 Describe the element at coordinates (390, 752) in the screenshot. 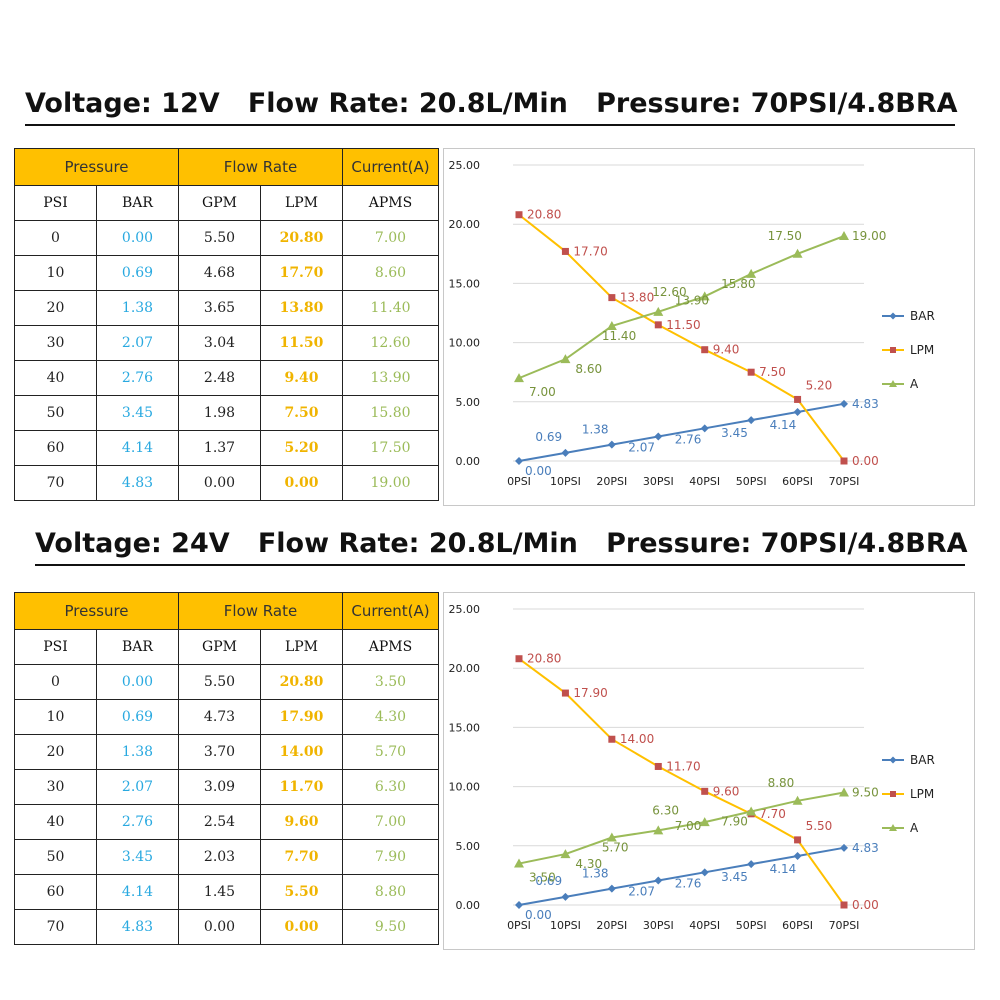

I see `cell-apms: 5.70` at that location.